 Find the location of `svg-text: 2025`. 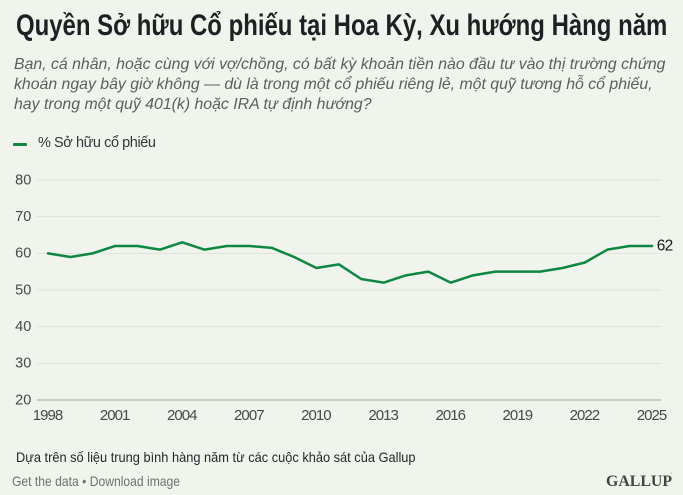

svg-text: 2025 is located at coordinates (652, 415).